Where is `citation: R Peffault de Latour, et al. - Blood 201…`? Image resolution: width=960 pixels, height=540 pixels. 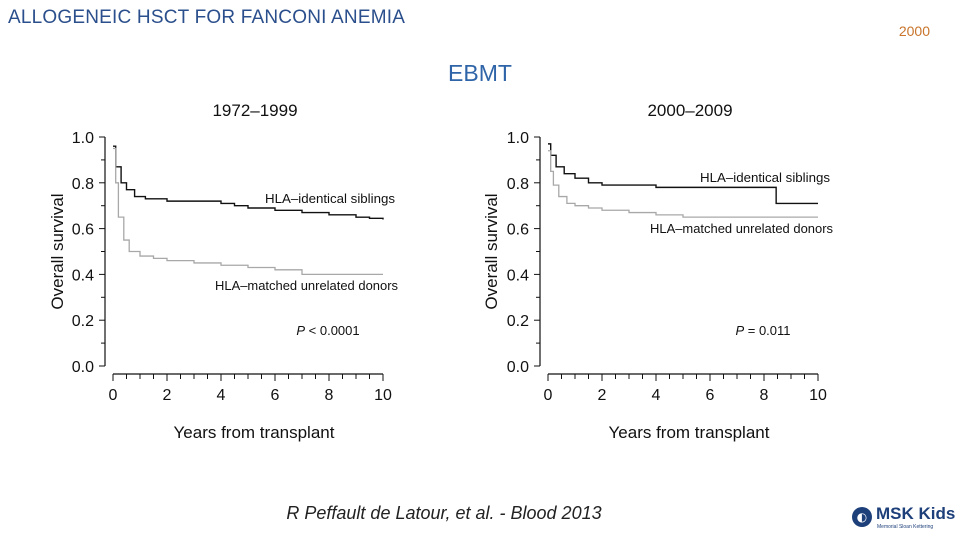
citation: R Peffault de Latour, et al. - Blood 201… is located at coordinates (444, 513).